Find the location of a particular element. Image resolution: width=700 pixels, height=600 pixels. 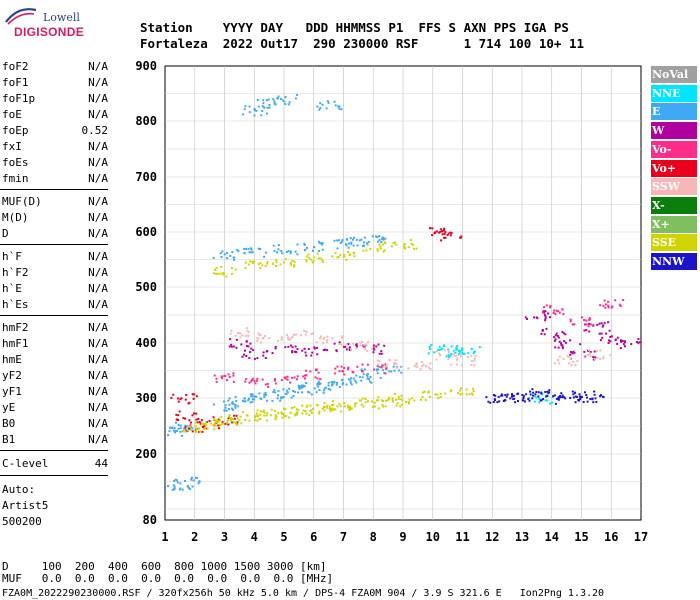

param-row-hf: h`F N/A is located at coordinates (55, 257).